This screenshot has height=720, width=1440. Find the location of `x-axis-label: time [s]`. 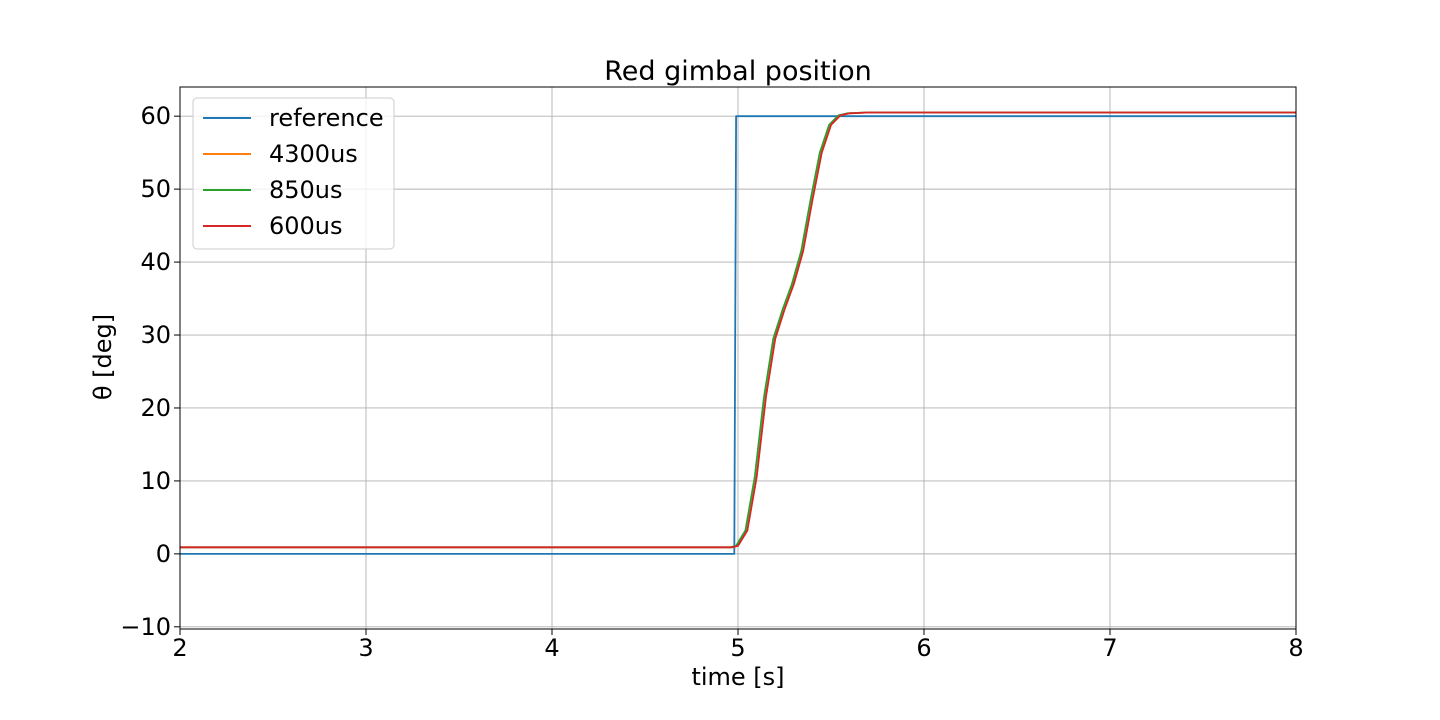

x-axis-label: time [s] is located at coordinates (737, 677).